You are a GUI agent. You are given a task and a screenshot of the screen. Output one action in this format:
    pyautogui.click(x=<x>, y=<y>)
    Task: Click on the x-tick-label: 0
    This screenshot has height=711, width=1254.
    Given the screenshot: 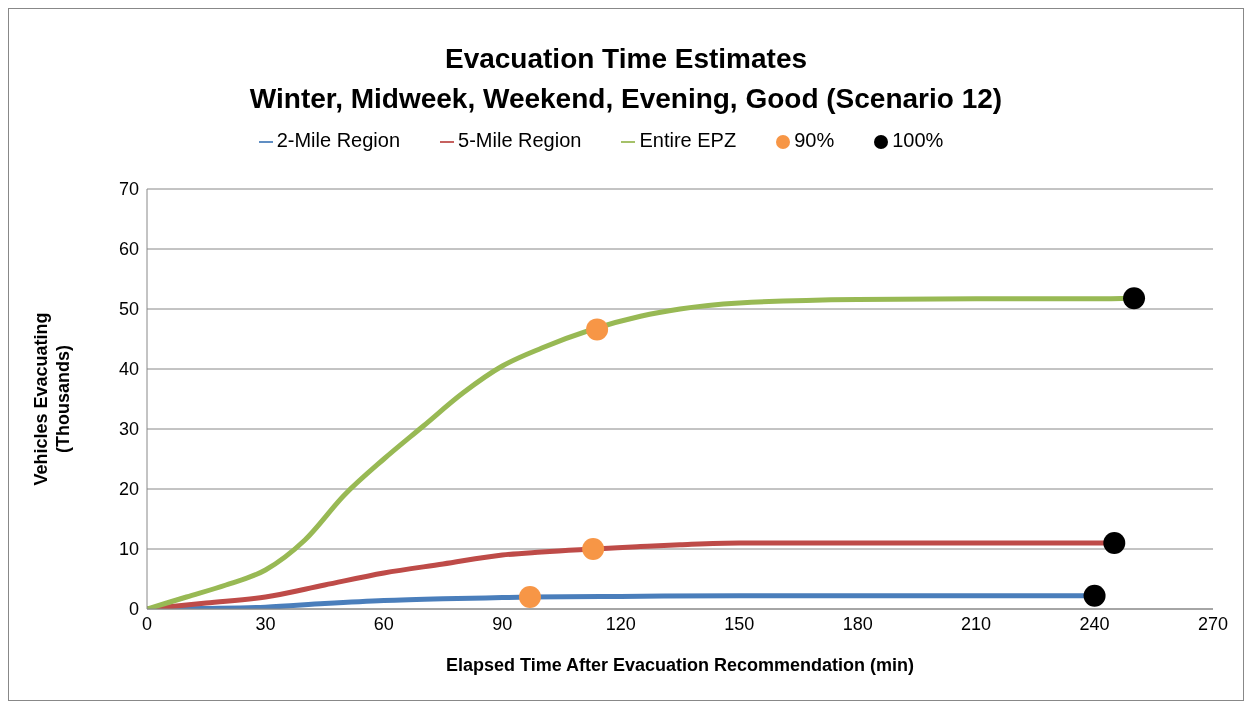 What is the action you would take?
    pyautogui.click(x=147, y=623)
    